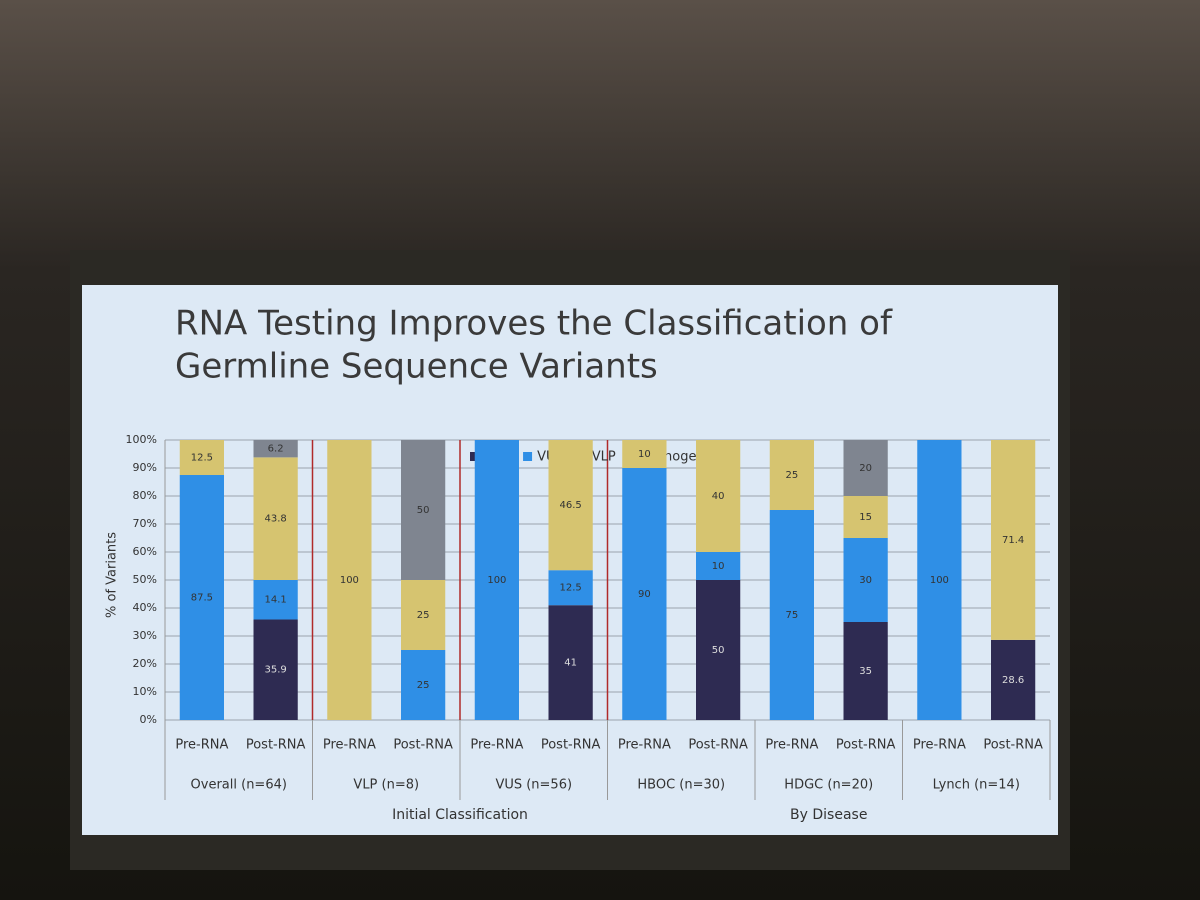 This screenshot has height=900, width=1200. Describe the element at coordinates (141, 439) in the screenshot. I see `y-tick-label: 100%` at that location.